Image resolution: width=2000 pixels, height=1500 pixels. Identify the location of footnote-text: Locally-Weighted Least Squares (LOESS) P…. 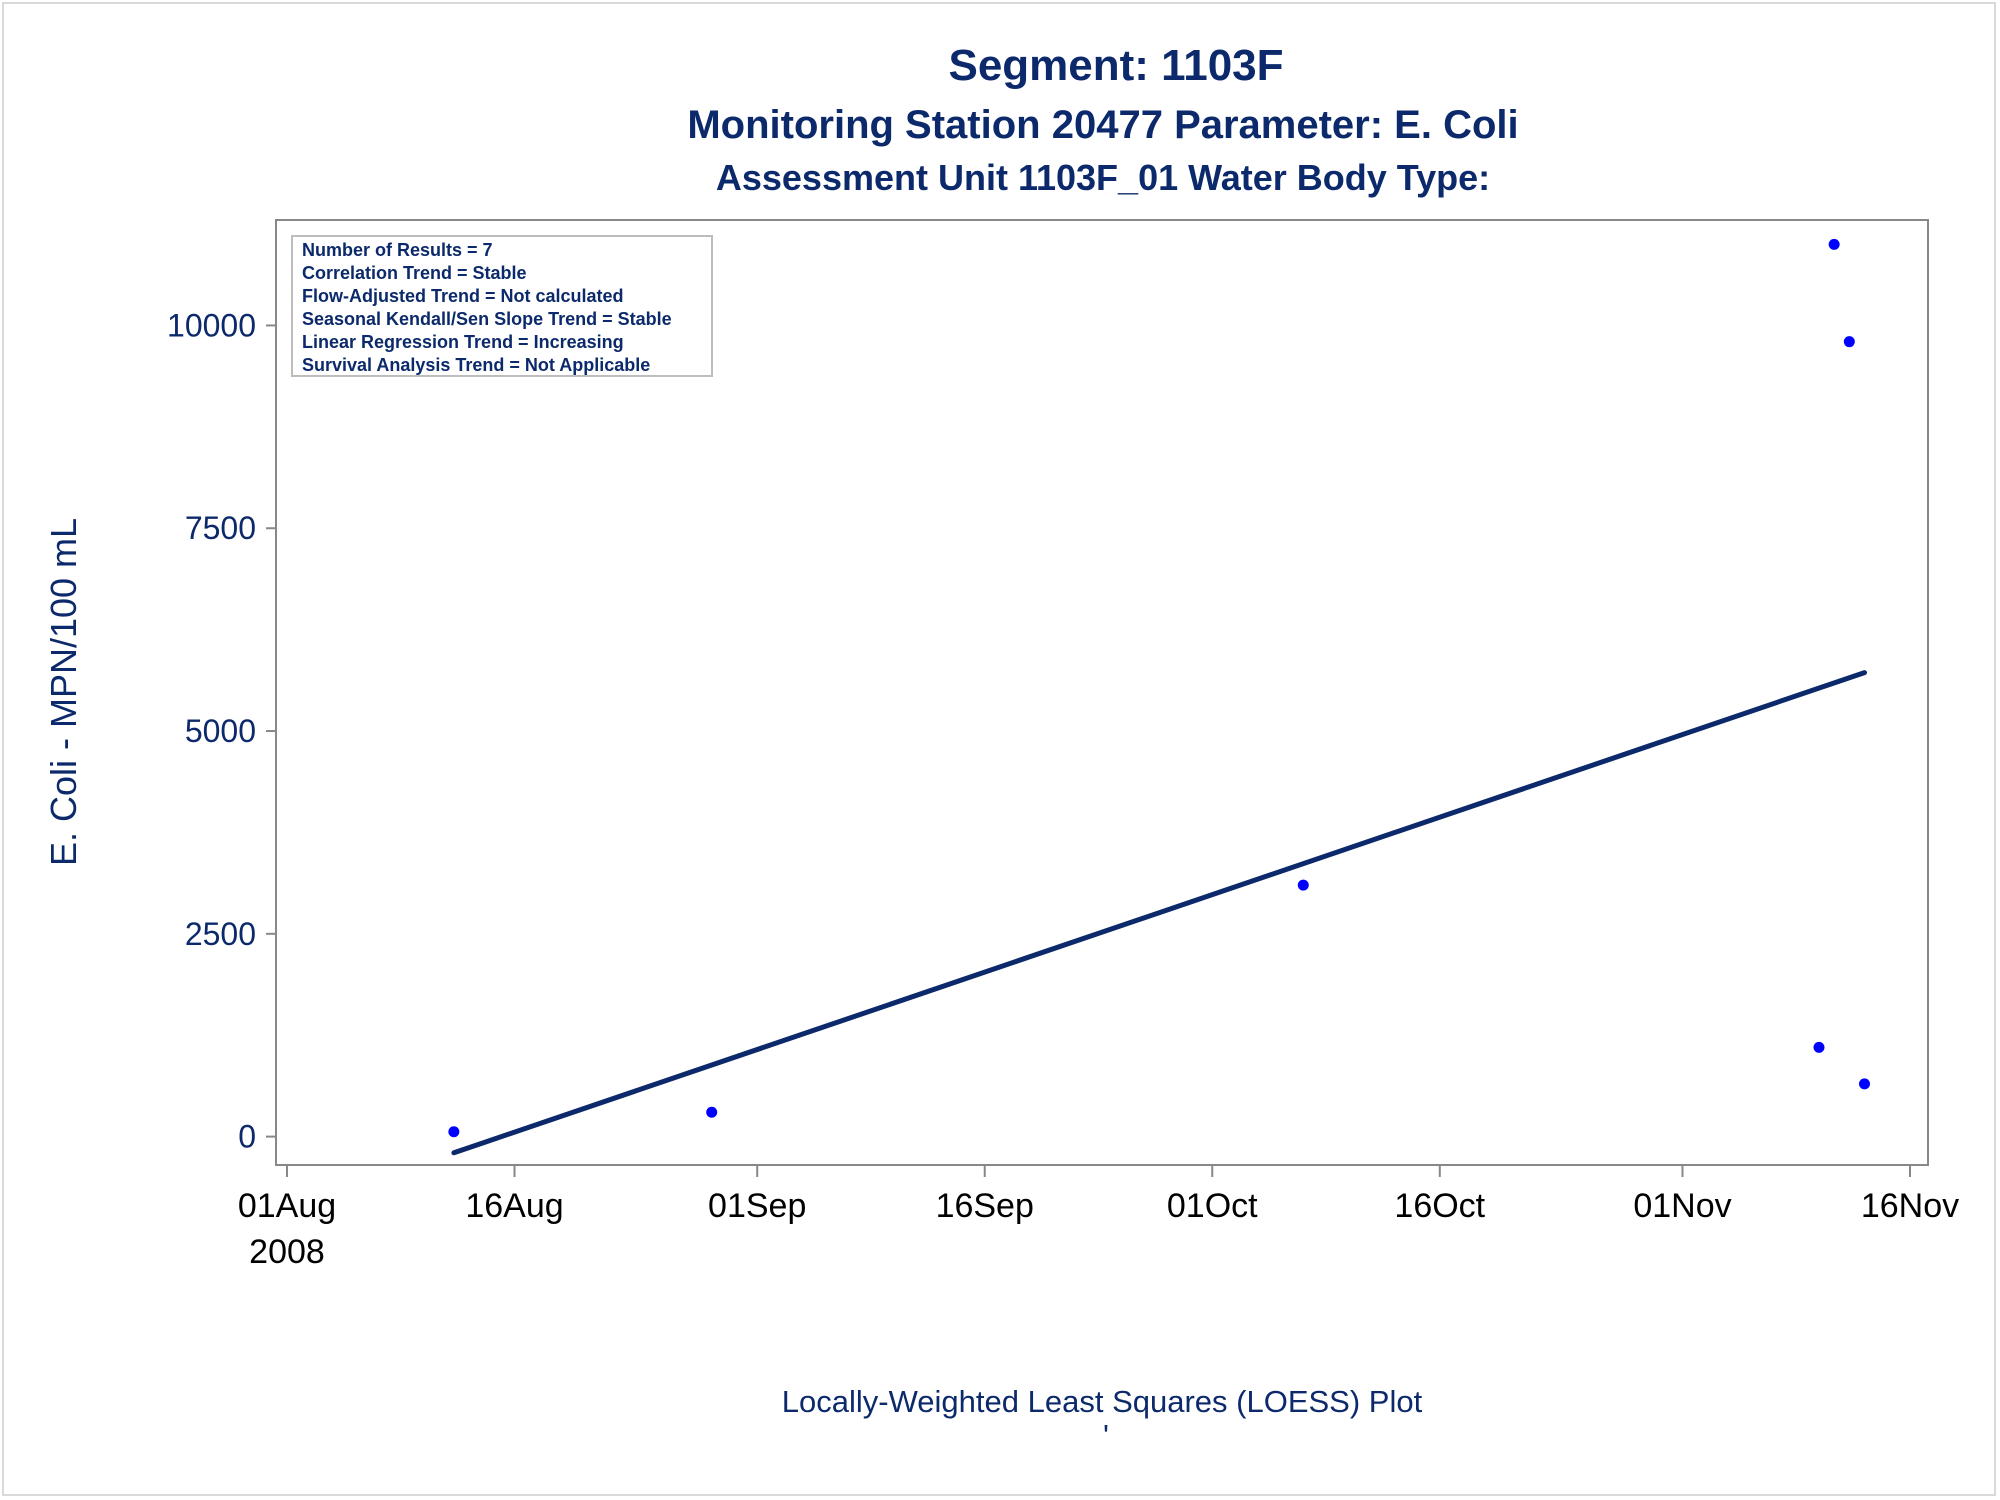
(1102, 1401).